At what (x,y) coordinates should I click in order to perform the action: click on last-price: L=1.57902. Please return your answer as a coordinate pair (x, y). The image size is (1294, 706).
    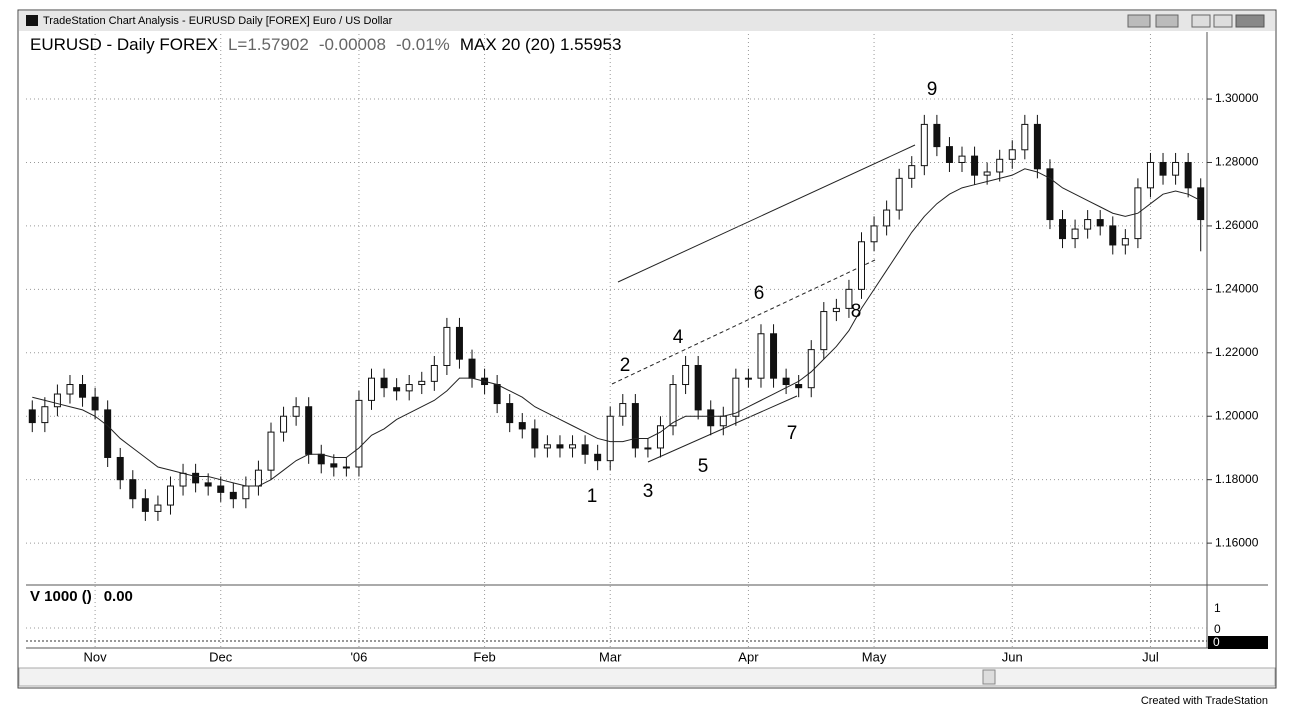
    Looking at the image, I should click on (268, 44).